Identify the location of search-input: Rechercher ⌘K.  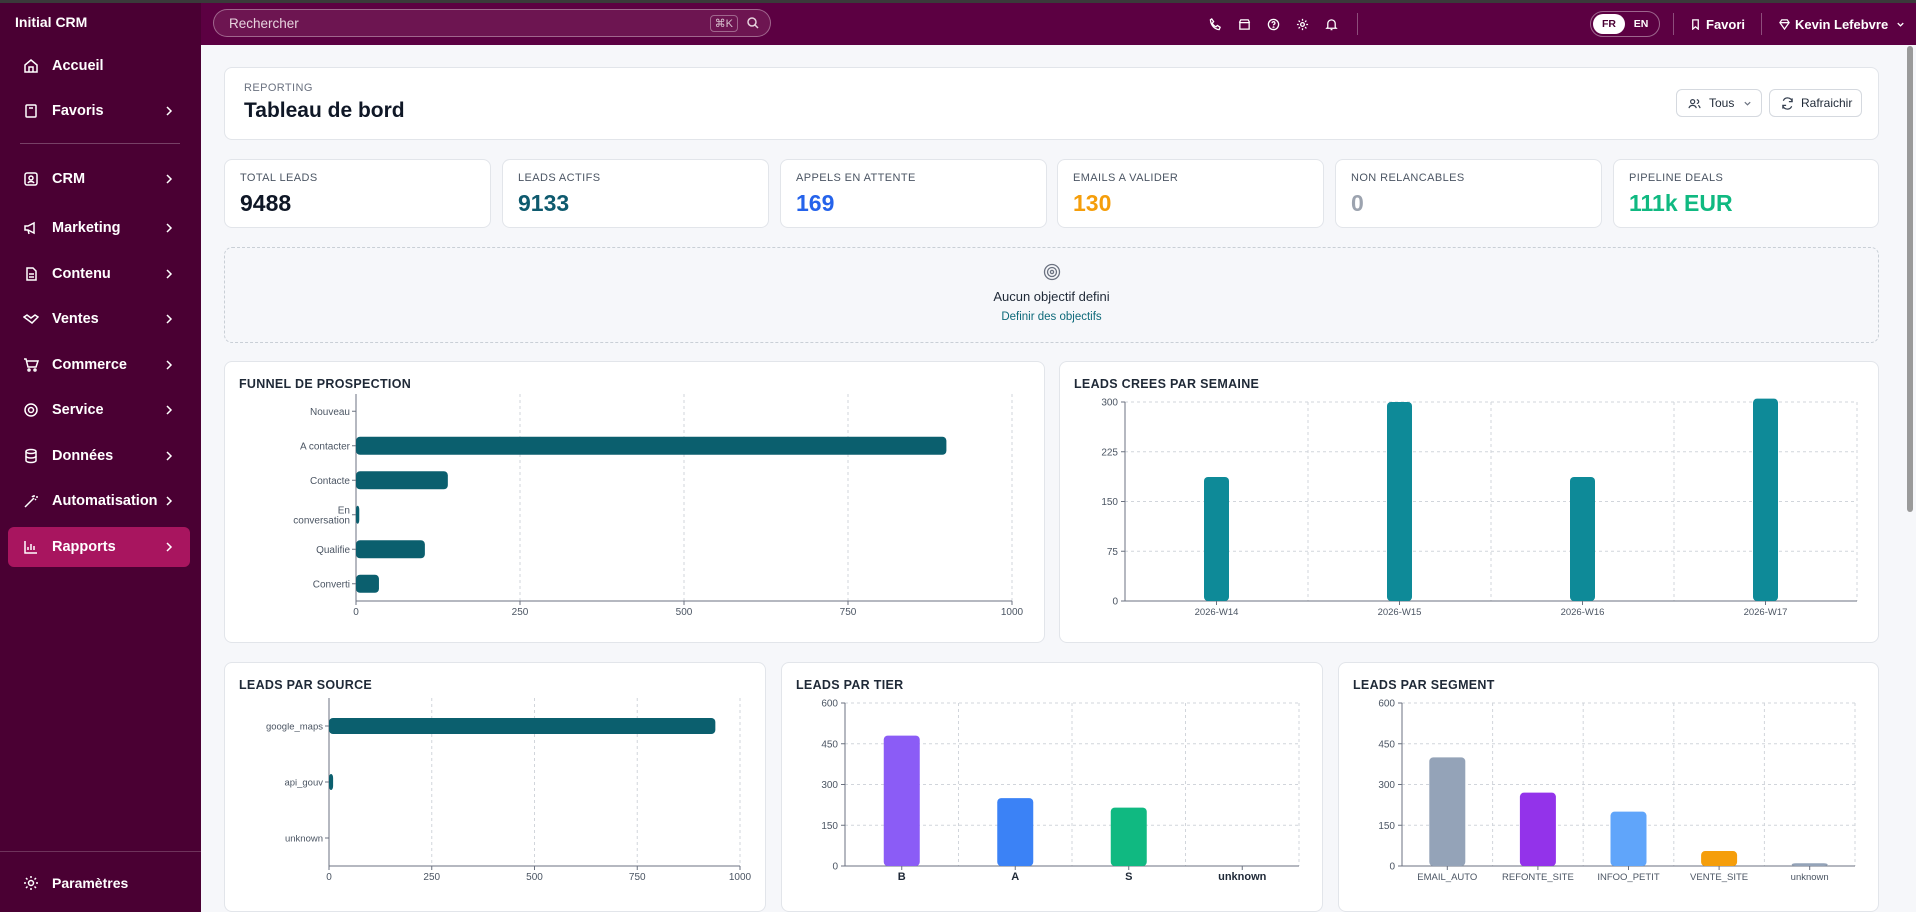
(492, 23).